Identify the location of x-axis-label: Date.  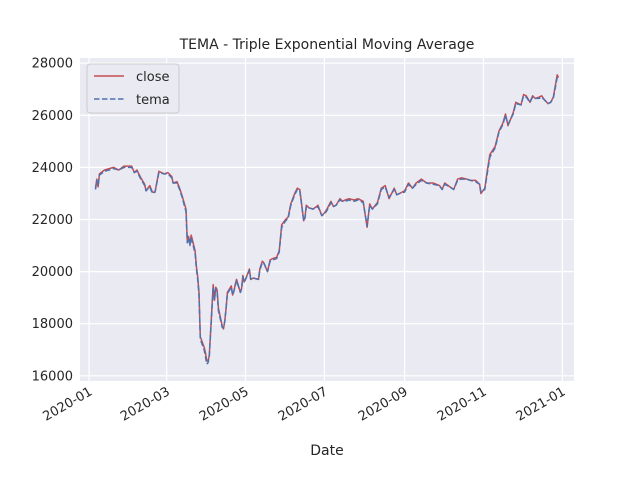
(326, 451).